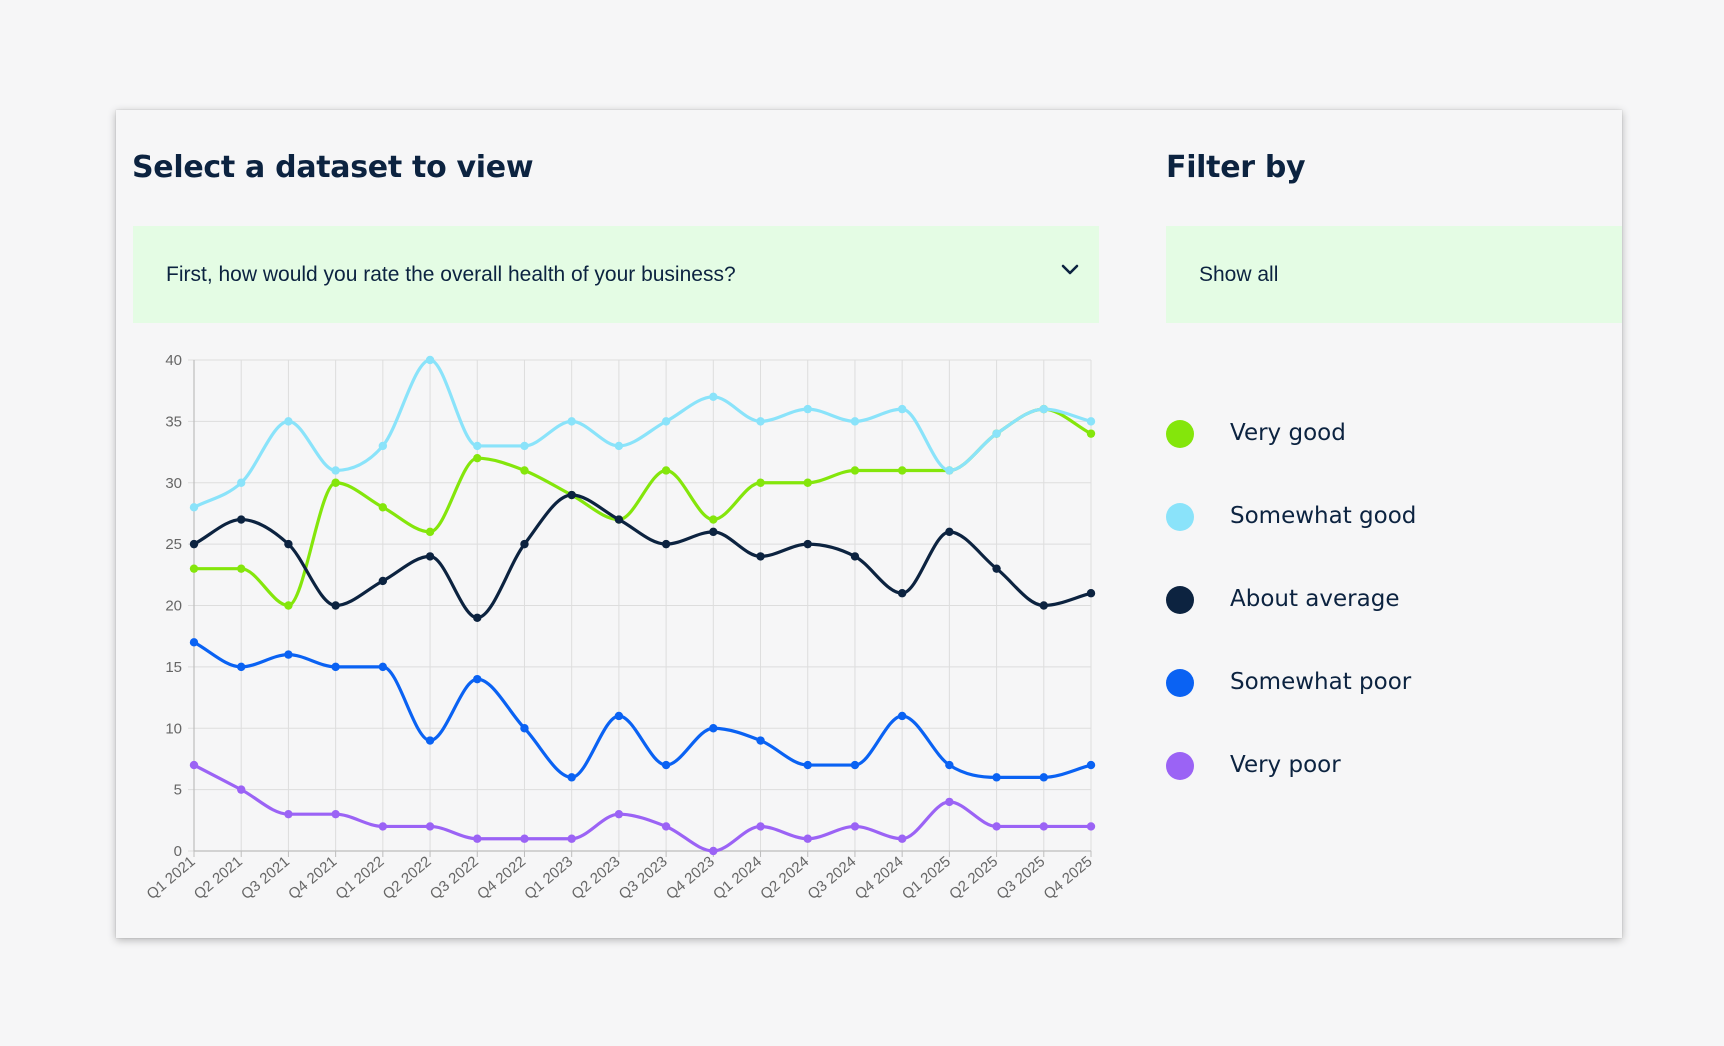 This screenshot has width=1724, height=1046. I want to click on x-tick-label: Q1 2025, so click(926, 878).